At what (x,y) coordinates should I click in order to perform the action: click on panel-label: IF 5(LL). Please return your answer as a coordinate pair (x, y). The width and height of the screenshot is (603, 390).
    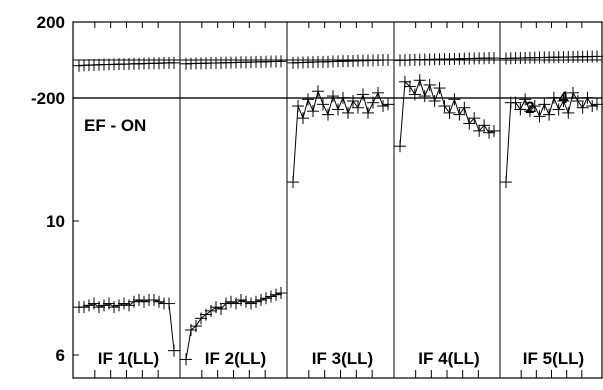
    Looking at the image, I should click on (553, 358).